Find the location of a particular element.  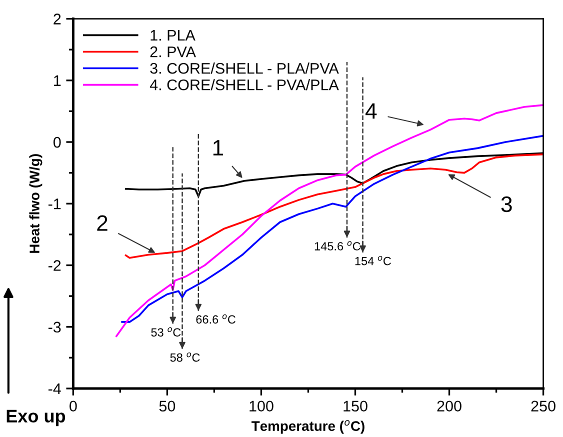

y-axis-title: Heat flwo (W/g) is located at coordinates (35, 203).